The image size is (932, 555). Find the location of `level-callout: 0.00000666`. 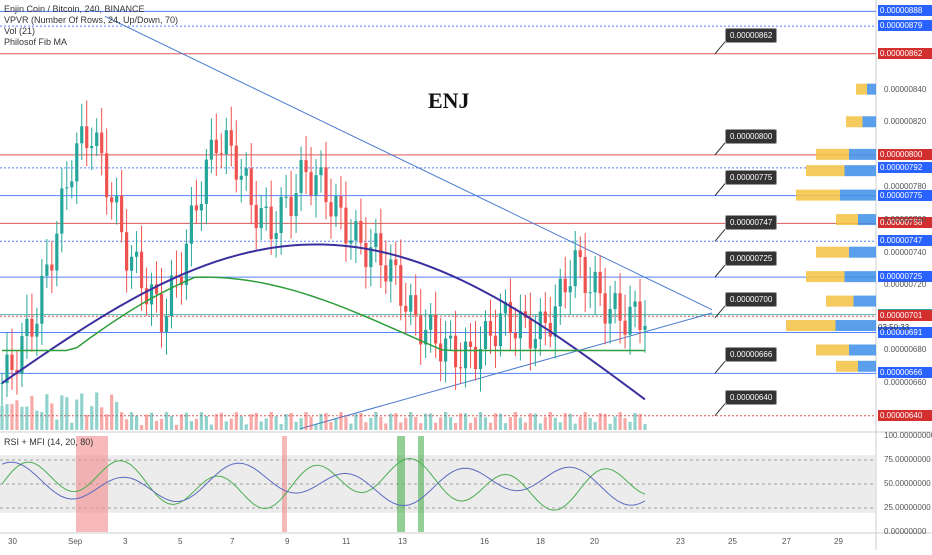

level-callout: 0.00000666 is located at coordinates (751, 355).